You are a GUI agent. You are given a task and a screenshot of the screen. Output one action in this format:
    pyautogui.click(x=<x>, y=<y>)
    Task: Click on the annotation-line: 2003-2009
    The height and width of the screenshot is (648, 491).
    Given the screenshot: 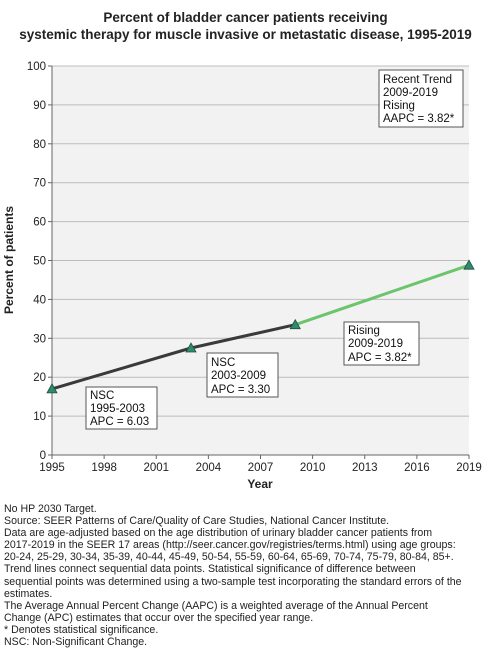 What is the action you would take?
    pyautogui.click(x=238, y=376)
    